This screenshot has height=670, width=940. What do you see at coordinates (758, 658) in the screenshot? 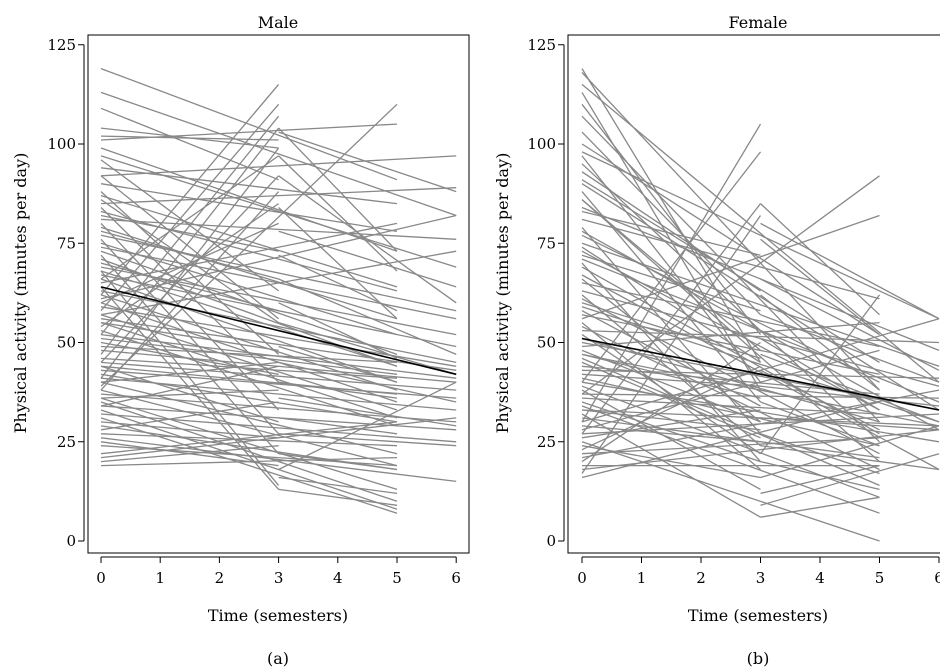
I see `panel-caption: (b)` at bounding box center [758, 658].